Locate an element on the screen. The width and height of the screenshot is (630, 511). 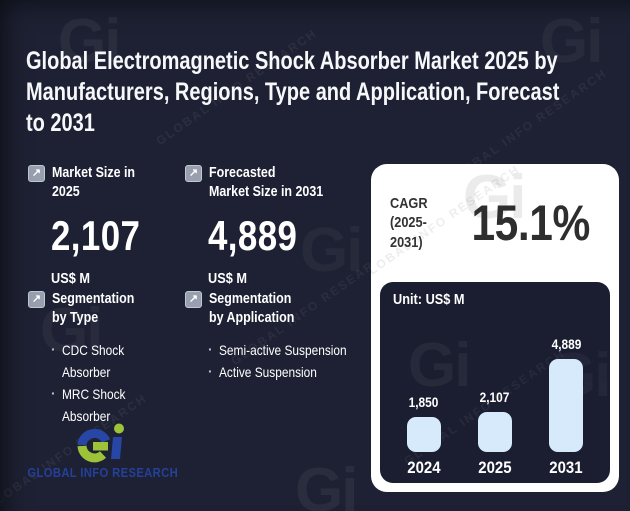
bar-column: 2,107 2025 is located at coordinates (495, 433).